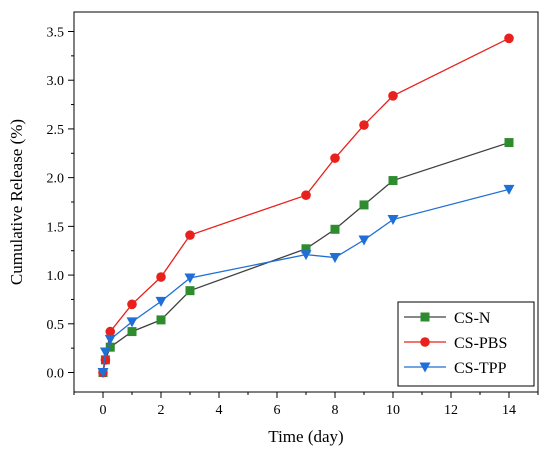 The height and width of the screenshot is (455, 550). What do you see at coordinates (472, 318) in the screenshot?
I see `legend-label-cs-n: CS-N` at bounding box center [472, 318].